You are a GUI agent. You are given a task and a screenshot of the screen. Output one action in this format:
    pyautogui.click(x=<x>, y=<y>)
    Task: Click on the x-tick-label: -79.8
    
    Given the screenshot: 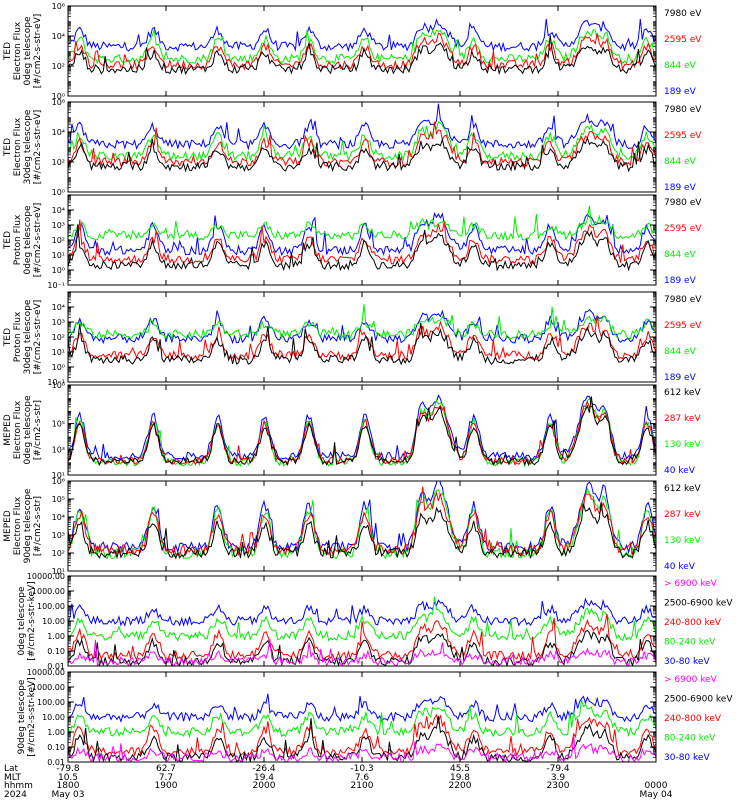 What is the action you would take?
    pyautogui.click(x=68, y=769)
    